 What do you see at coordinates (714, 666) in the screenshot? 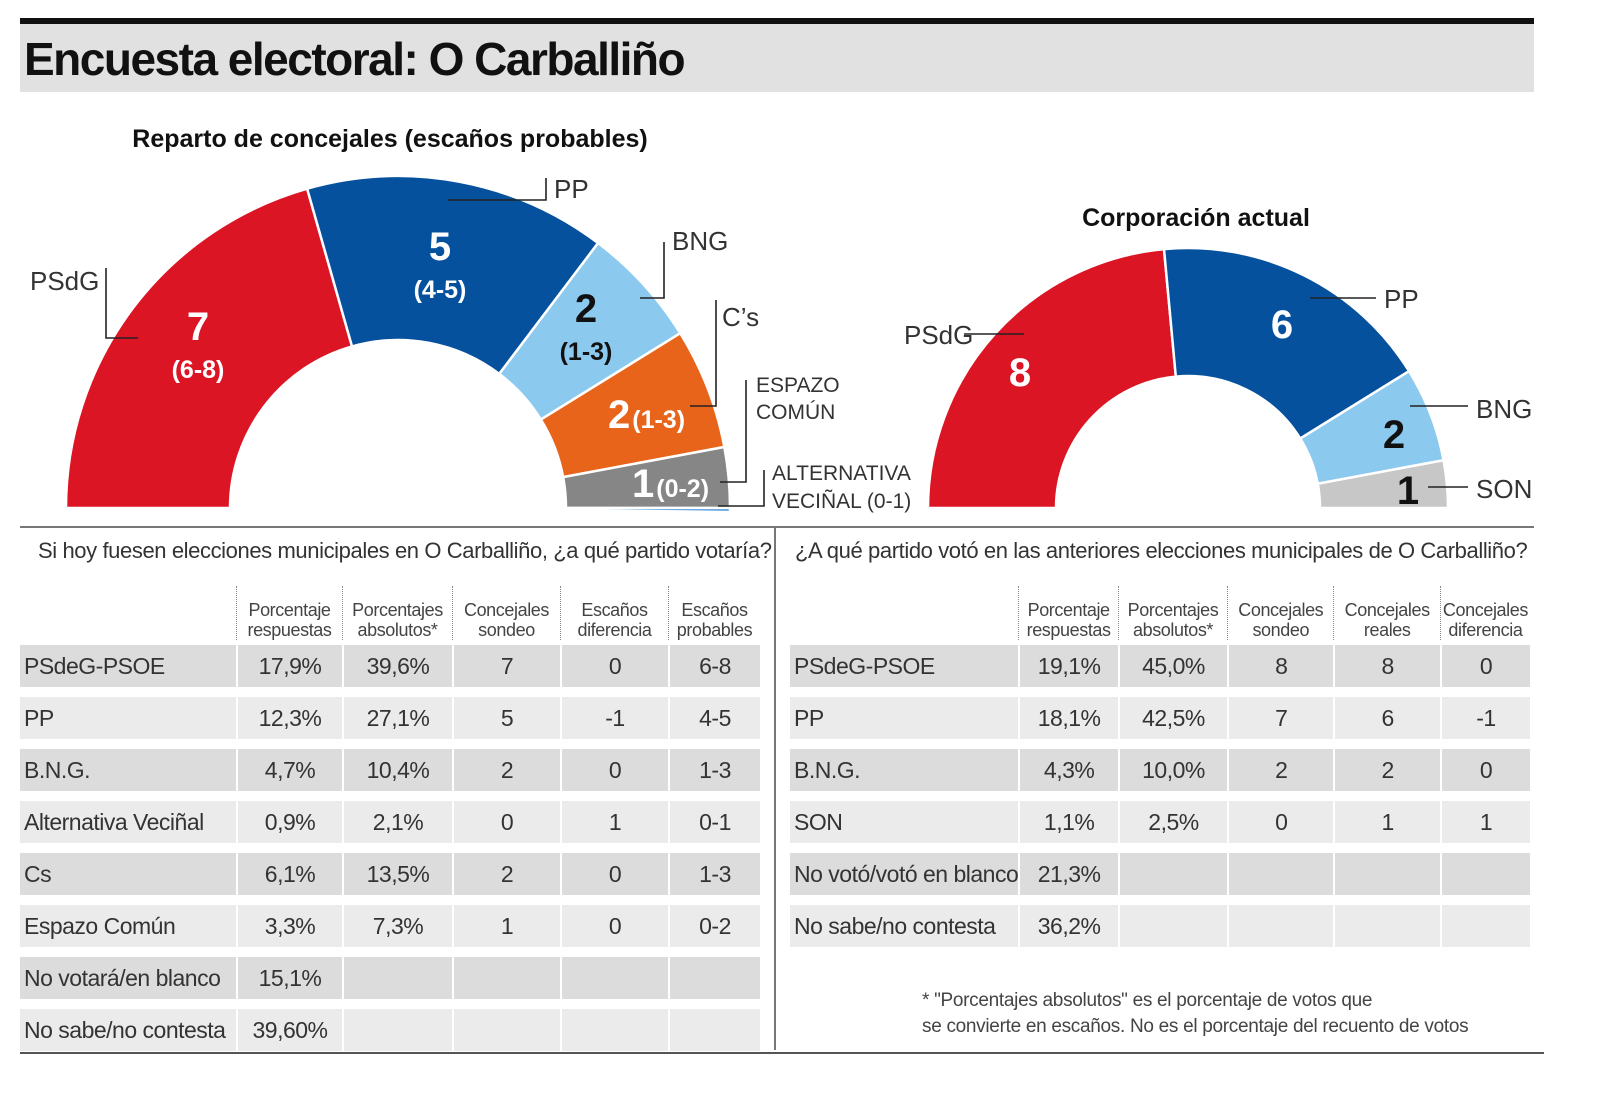
I see `table-cell: 6-8` at bounding box center [714, 666].